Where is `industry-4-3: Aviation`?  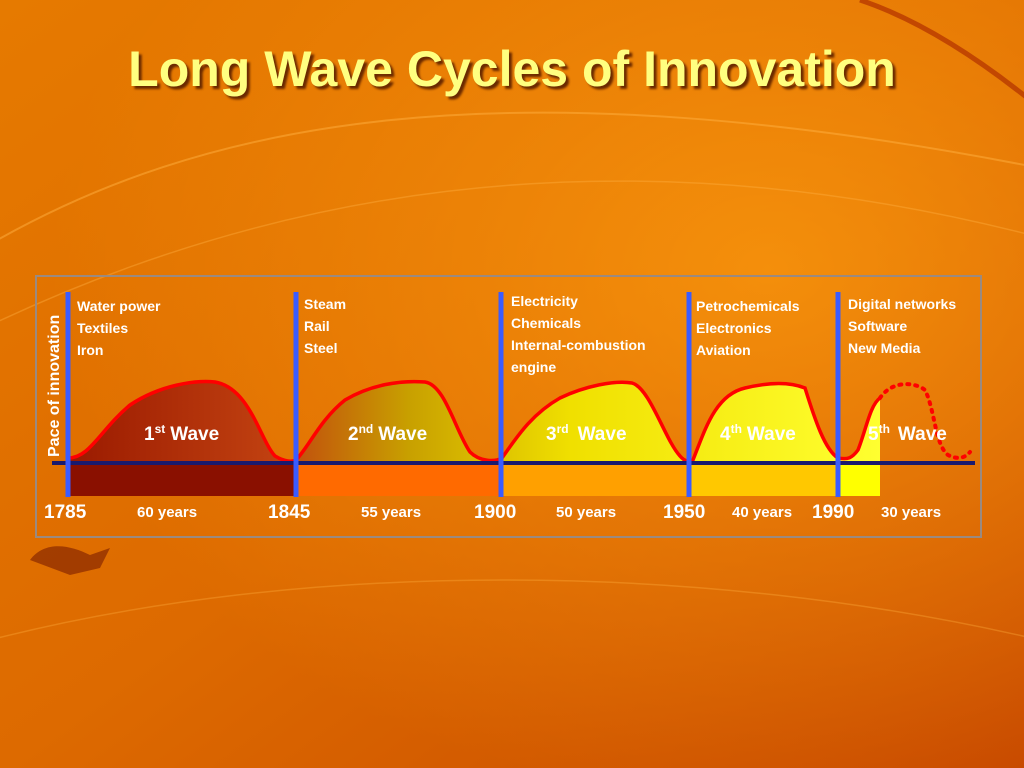
industry-4-3: Aviation is located at coordinates (723, 350).